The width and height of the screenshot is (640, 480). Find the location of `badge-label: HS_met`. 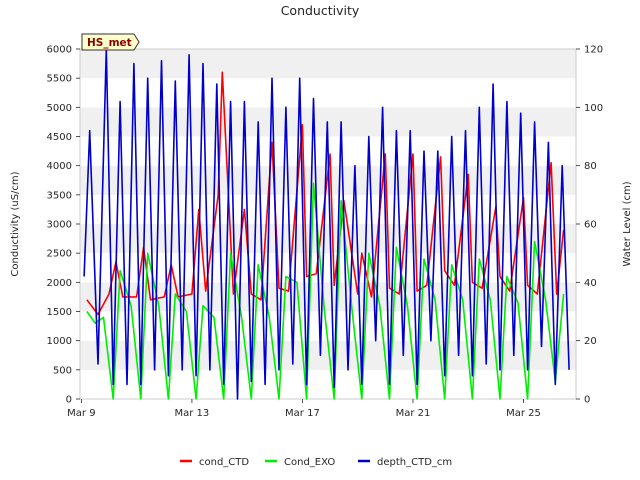

badge-label: HS_met is located at coordinates (109, 43).